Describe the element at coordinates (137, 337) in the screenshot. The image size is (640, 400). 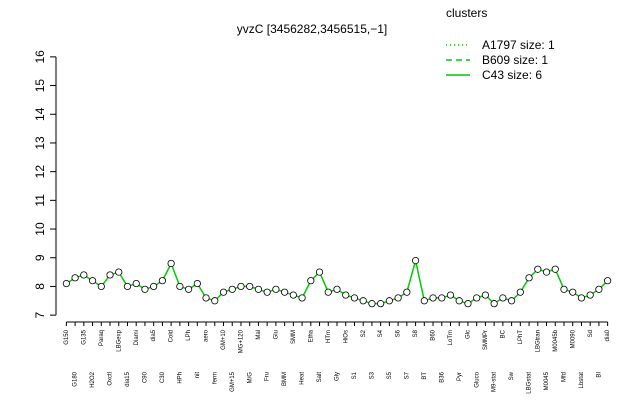
I see `x-tick-label: Diami` at that location.